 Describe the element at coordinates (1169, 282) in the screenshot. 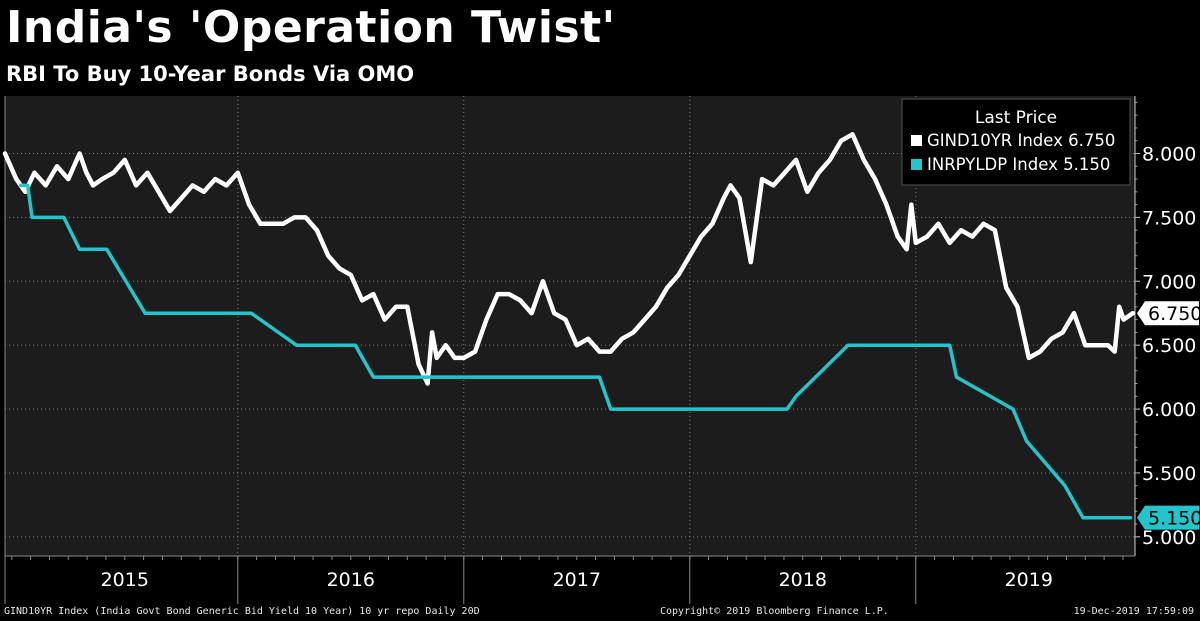

I see `y-tick-label: 7.000` at that location.